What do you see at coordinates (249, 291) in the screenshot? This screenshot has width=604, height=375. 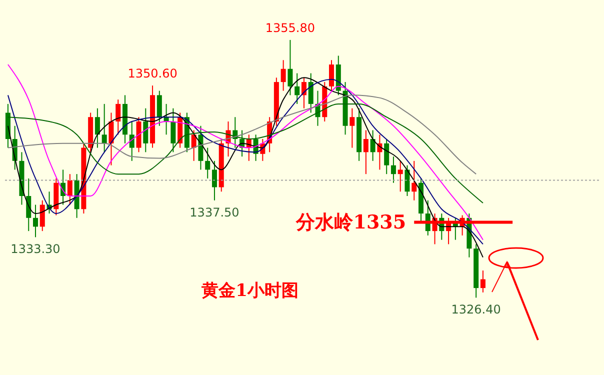 I see `annotation: 黄金1小时图` at bounding box center [249, 291].